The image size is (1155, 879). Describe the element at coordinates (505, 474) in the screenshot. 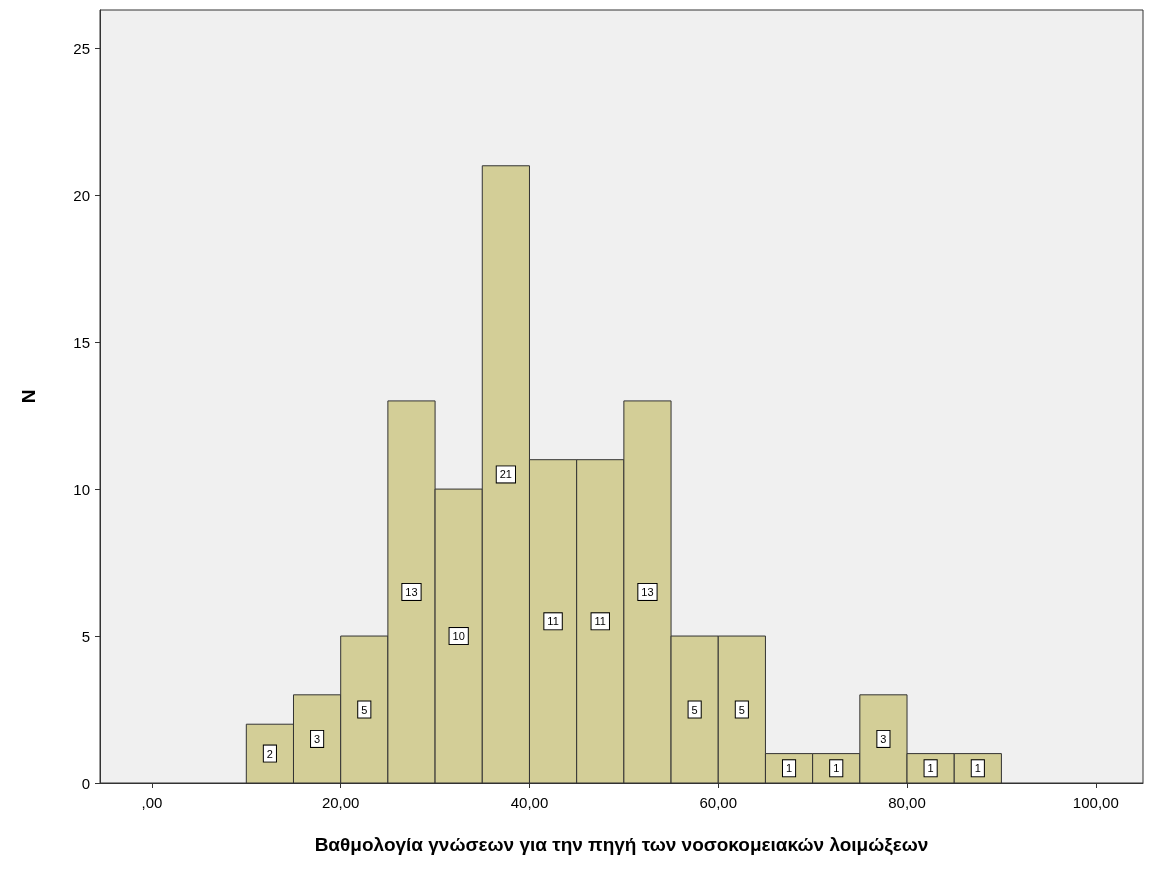

I see `data-label: 21` at that location.